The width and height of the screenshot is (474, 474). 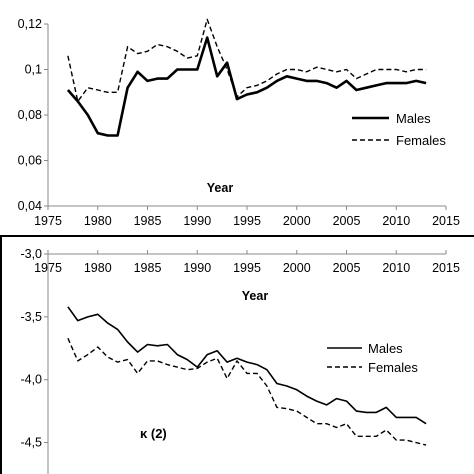 I want to click on top-legend-females-label: Females, so click(x=421, y=140).